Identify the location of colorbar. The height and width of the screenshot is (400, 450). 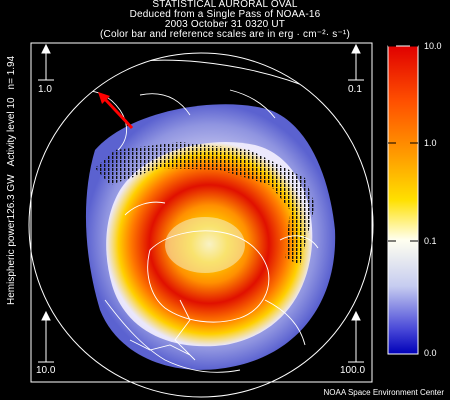
(403, 200).